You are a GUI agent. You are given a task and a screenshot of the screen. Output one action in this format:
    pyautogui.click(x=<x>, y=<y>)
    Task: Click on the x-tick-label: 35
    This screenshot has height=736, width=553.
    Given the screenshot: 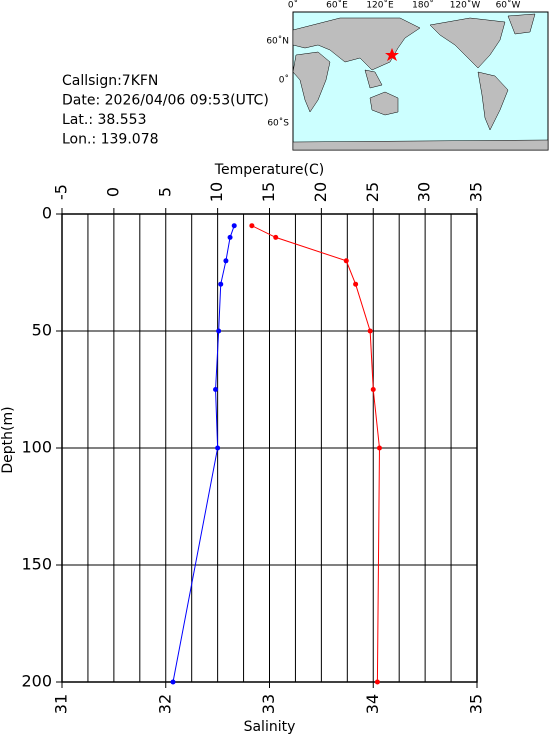 What is the action you would take?
    pyautogui.click(x=476, y=192)
    